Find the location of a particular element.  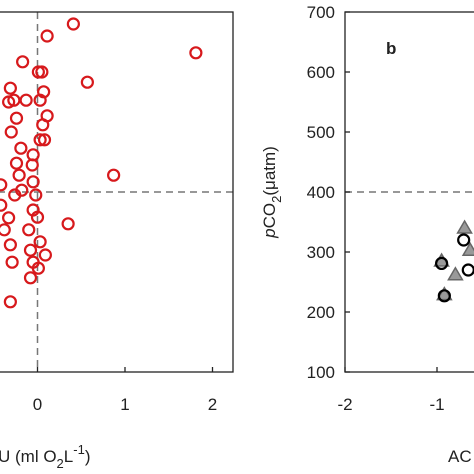

panel-label: b is located at coordinates (391, 48).